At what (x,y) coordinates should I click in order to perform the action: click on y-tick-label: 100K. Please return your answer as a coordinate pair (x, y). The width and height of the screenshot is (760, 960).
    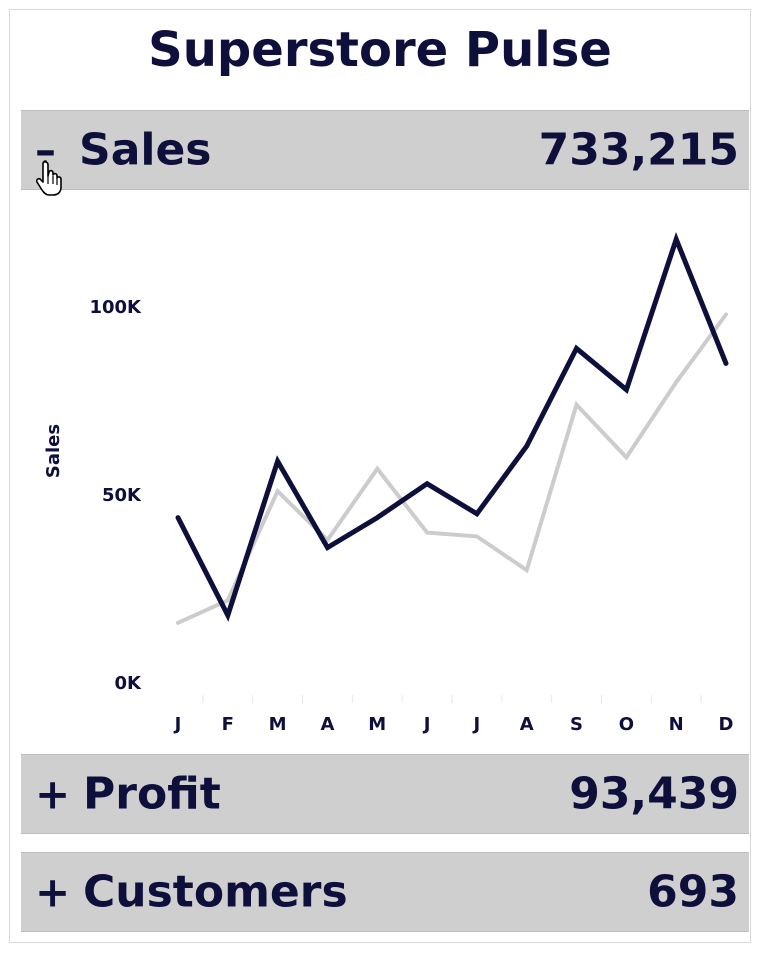
    Looking at the image, I should click on (115, 307).